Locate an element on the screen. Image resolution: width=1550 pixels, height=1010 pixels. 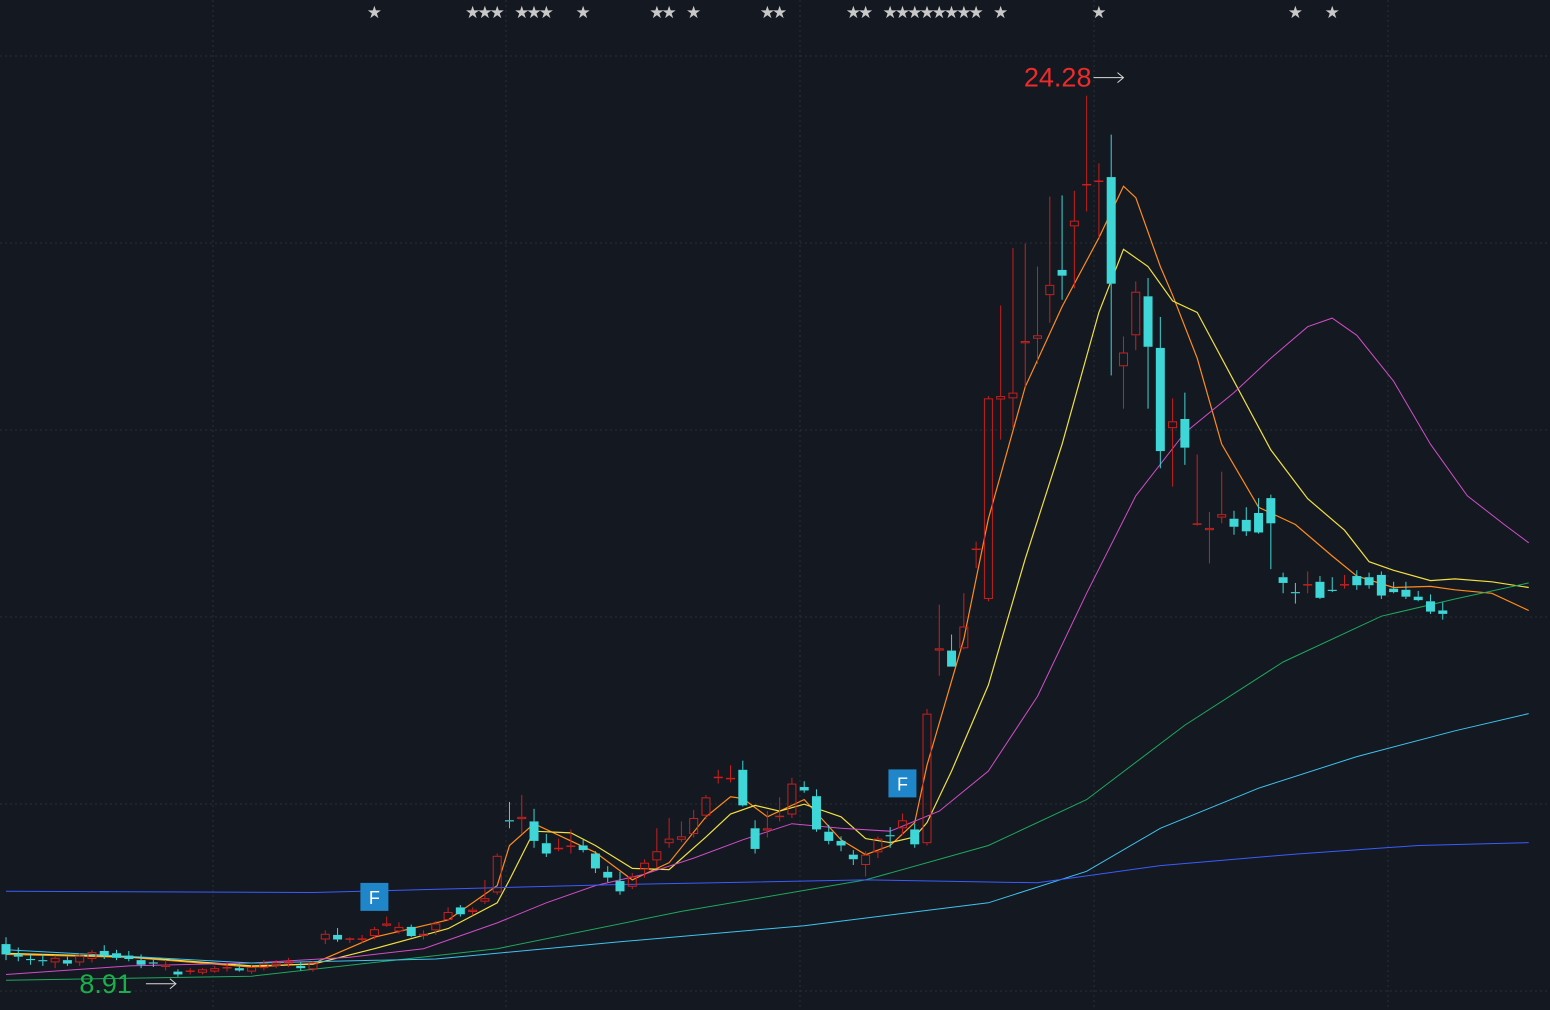
event-marker: F is located at coordinates (374, 896).